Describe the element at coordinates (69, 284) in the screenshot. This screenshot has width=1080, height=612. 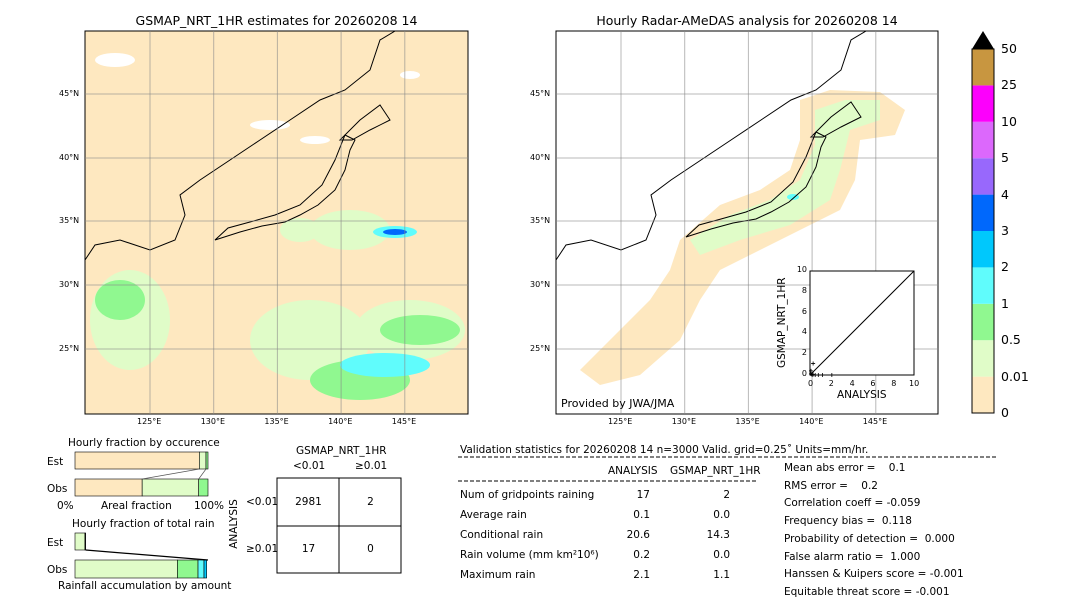
I see `left-map-lat-tick: 30°N` at that location.